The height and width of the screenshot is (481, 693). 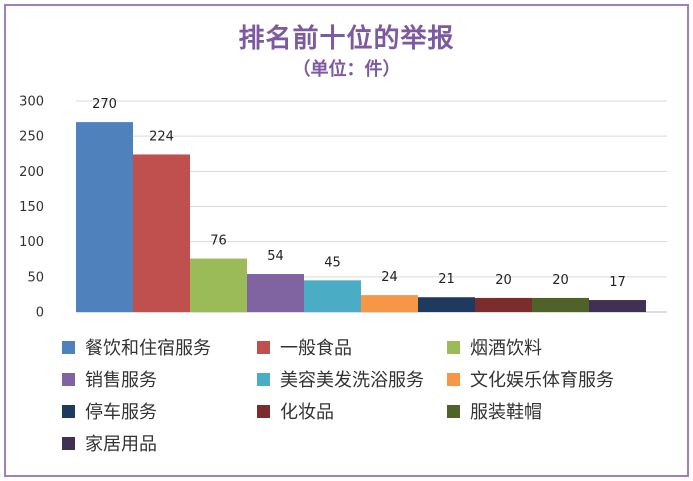 I want to click on legend-item: 化妆品, so click(x=295, y=413).